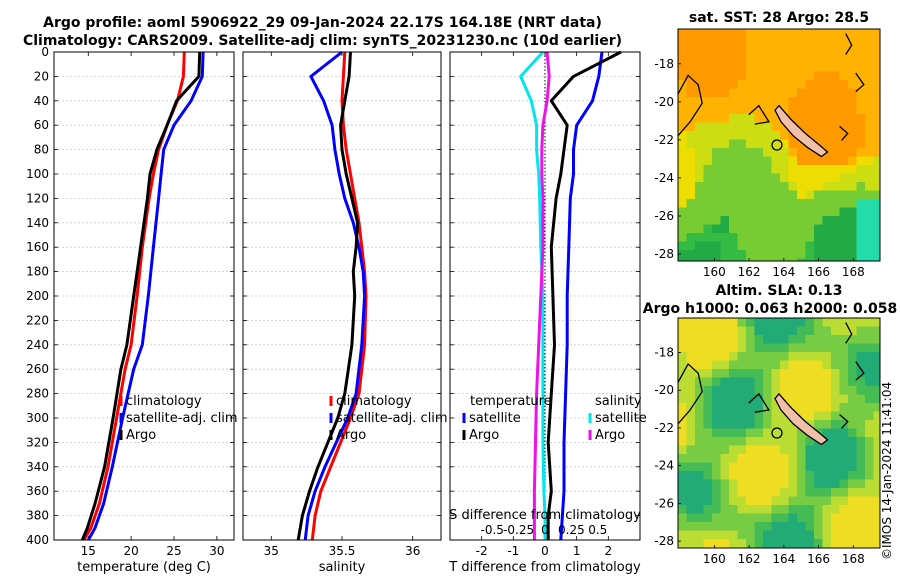  I want to click on sst-map: -18 -20 -22 -24 -26 -28 160 162 164 166 168, so click(767, 153).